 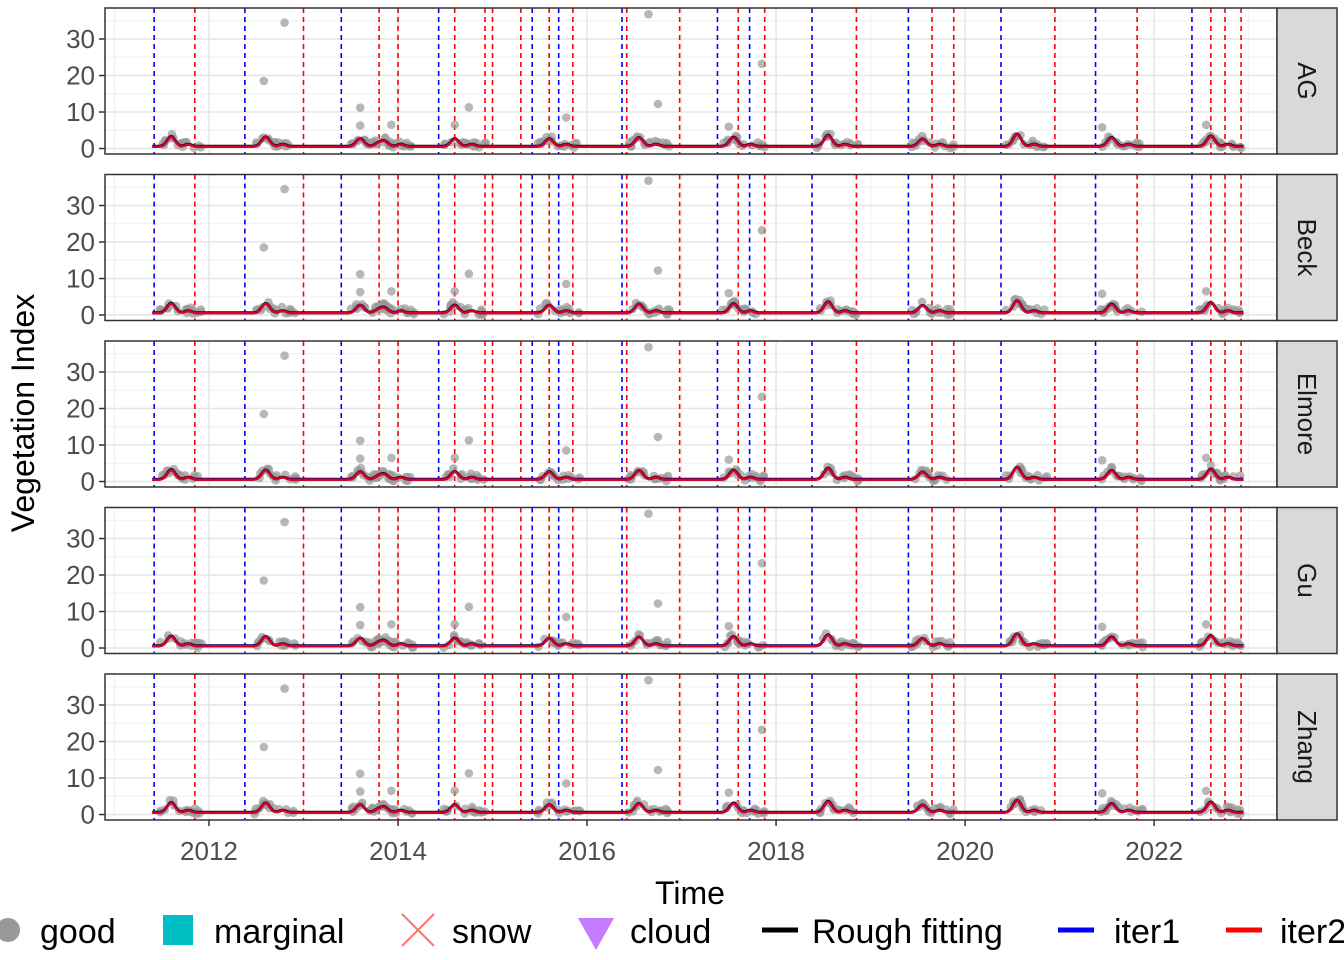 What do you see at coordinates (178, 930) in the screenshot?
I see `legend-key-marginal` at bounding box center [178, 930].